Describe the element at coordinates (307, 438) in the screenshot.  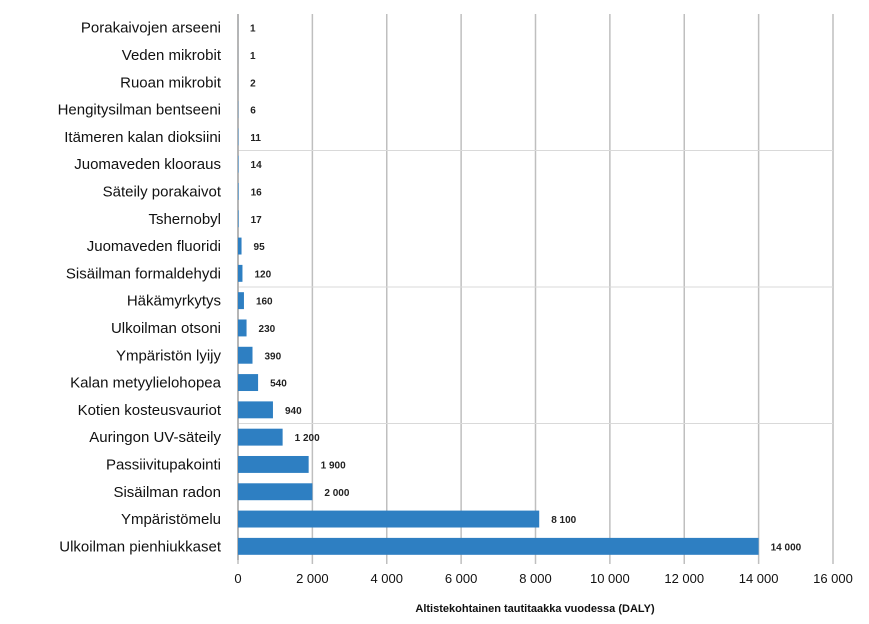
I see `data-label: 1 200` at that location.